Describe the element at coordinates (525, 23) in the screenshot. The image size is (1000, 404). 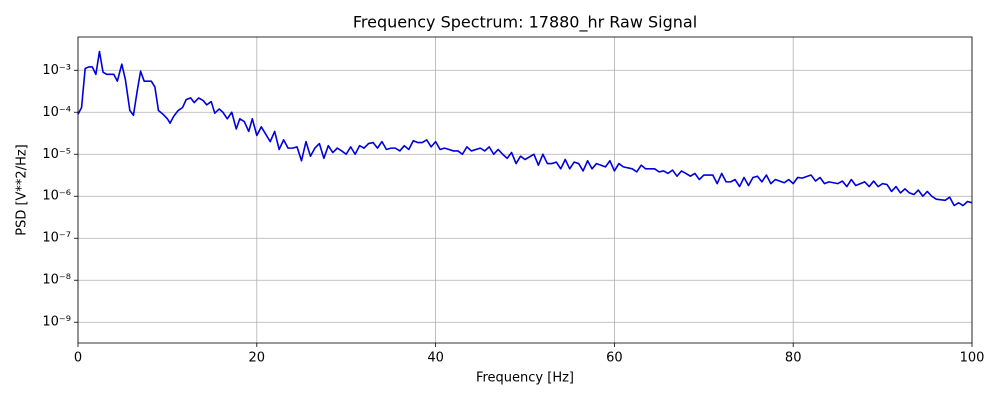
I see `chart-title: Frequency Spectrum: 17880_hr Raw Signal` at that location.